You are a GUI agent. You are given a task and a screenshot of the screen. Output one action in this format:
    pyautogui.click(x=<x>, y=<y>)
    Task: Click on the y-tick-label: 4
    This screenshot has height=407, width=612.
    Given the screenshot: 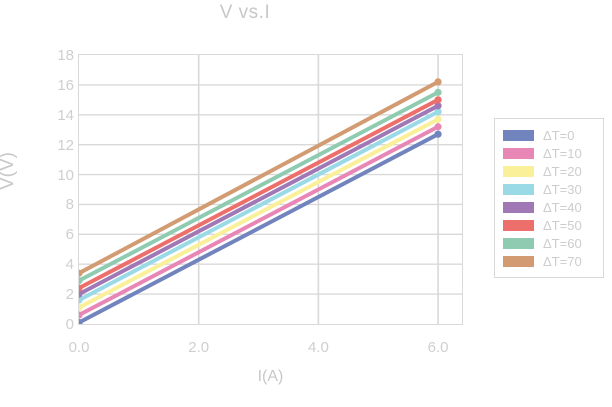 What is the action you would take?
    pyautogui.click(x=69, y=265)
    